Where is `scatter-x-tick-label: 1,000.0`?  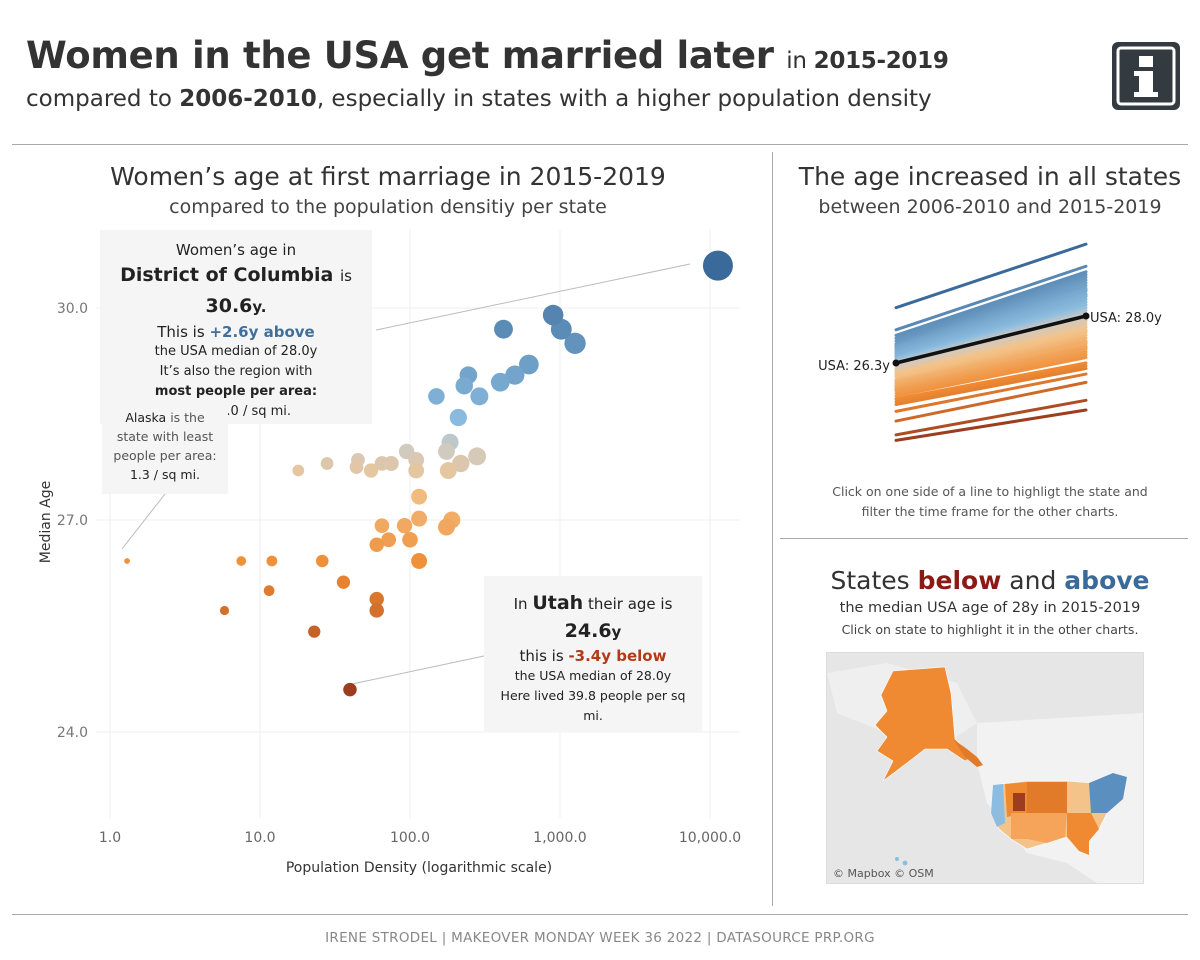 scatter-x-tick-label: 1,000.0 is located at coordinates (559, 838).